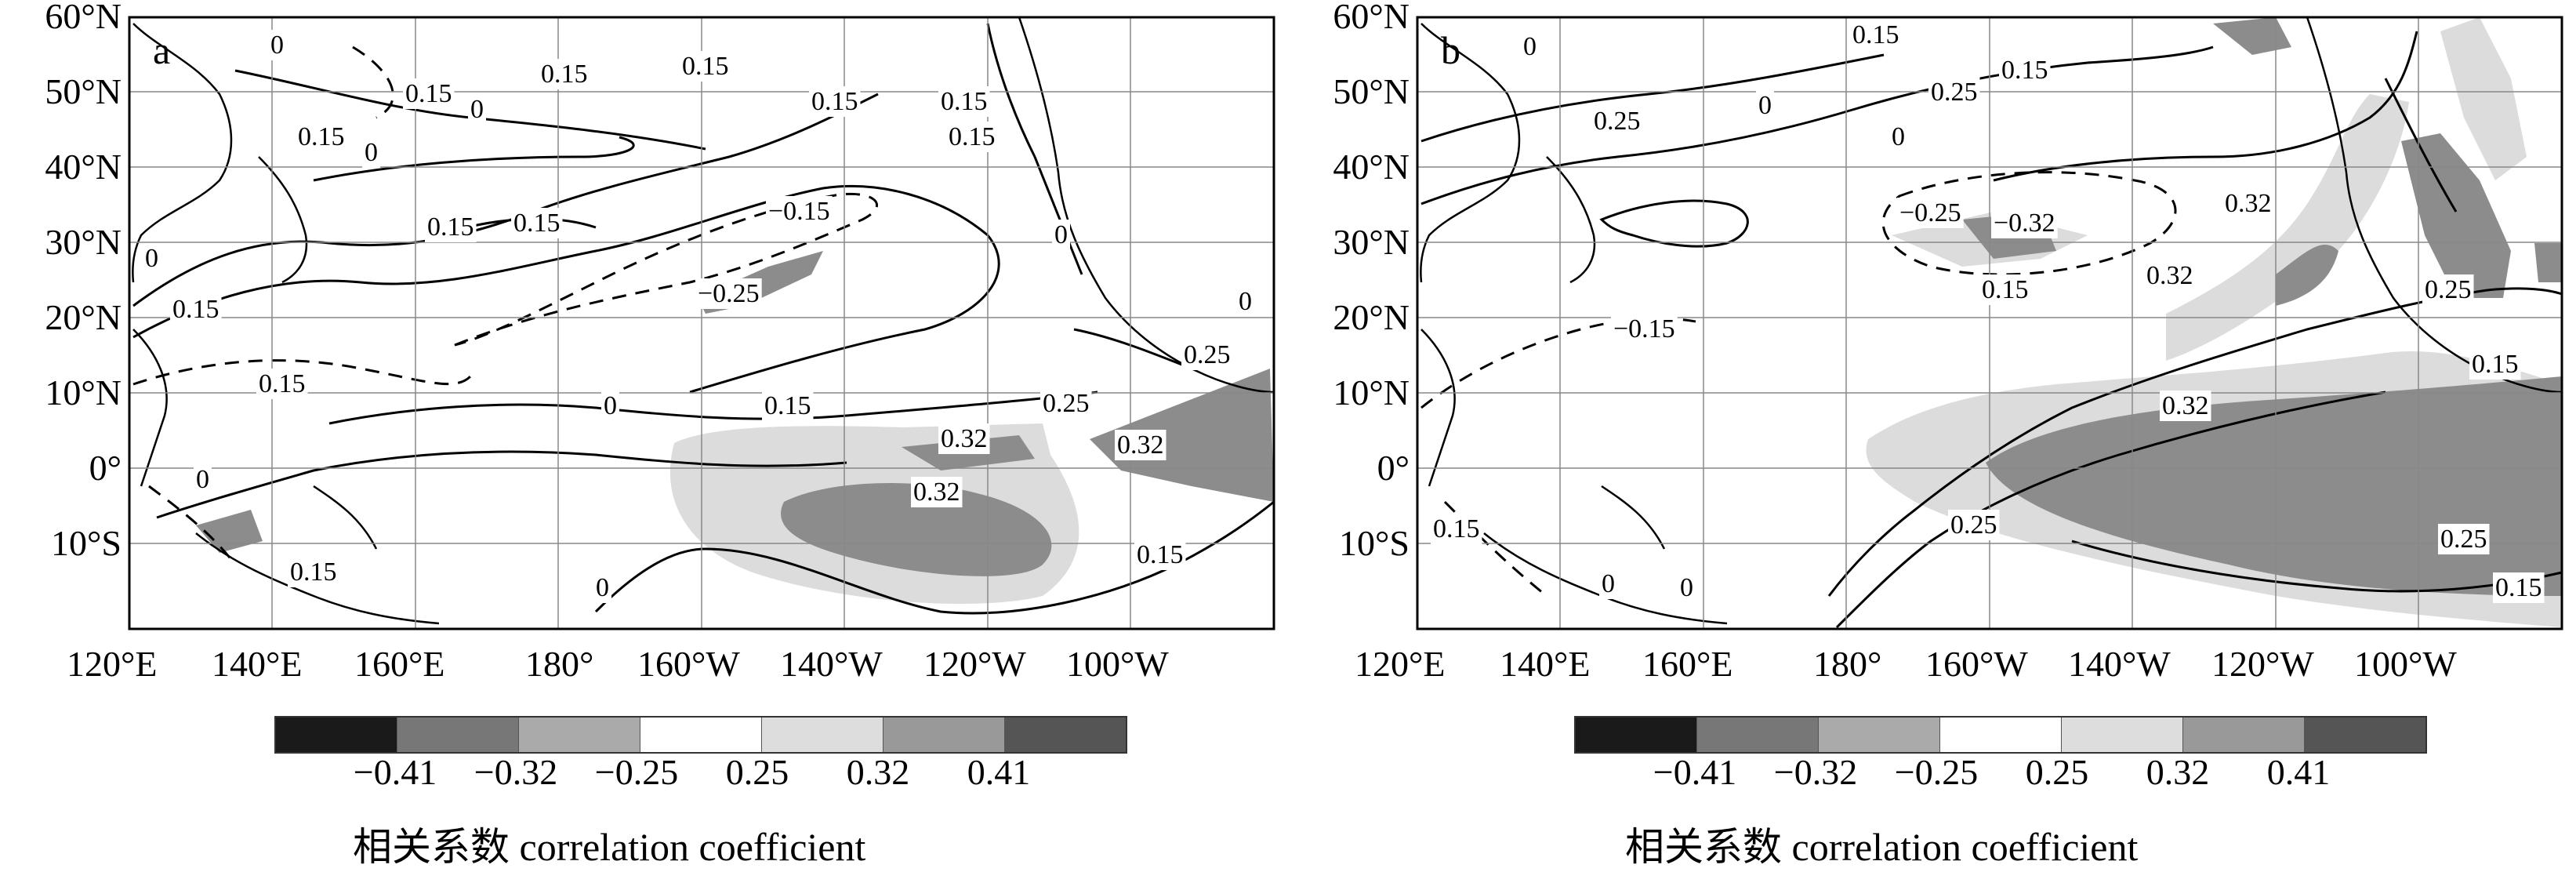 The height and width of the screenshot is (872, 2576). I want to click on contour-label: −0.32, so click(2025, 223).